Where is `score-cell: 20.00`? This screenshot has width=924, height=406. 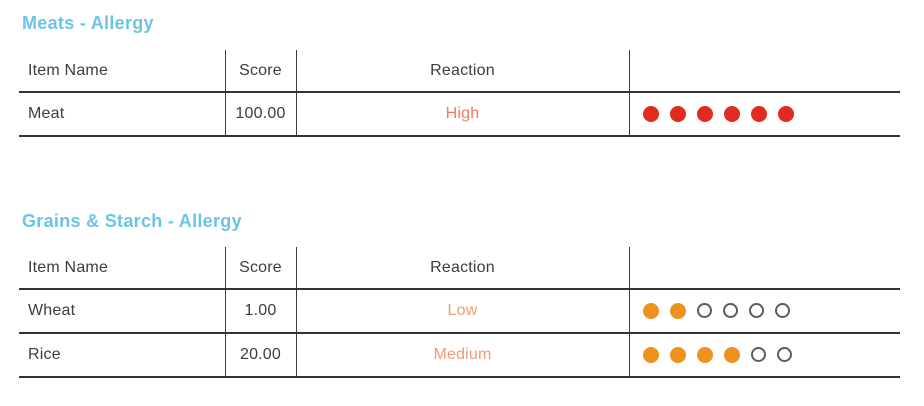 score-cell: 20.00 is located at coordinates (260, 355).